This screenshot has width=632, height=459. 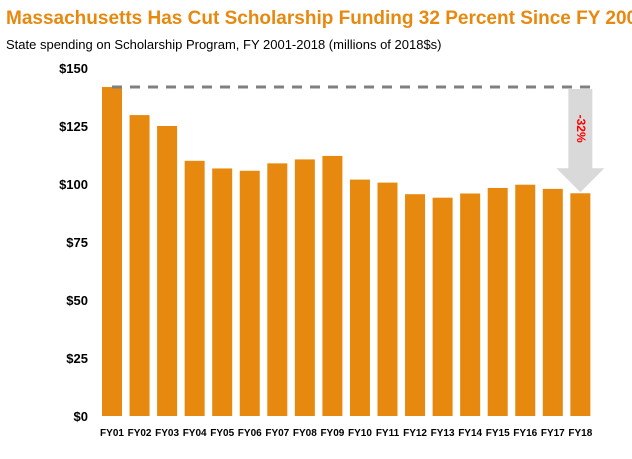 I want to click on x-tick-label: FY02, so click(x=140, y=433).